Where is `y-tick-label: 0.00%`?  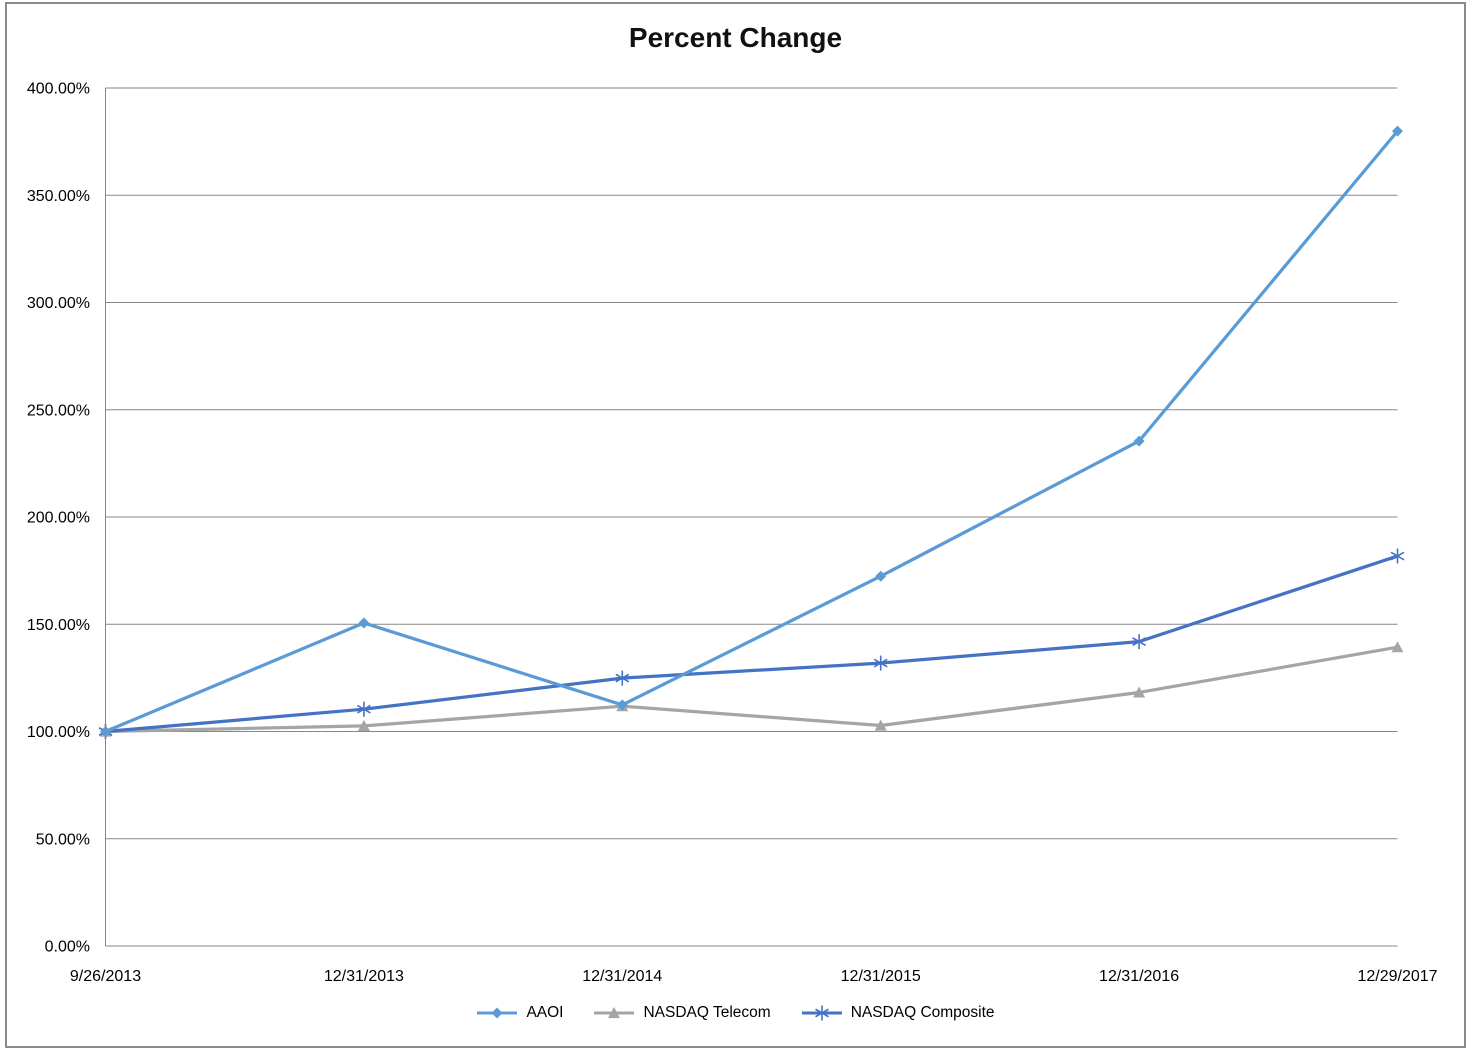 y-tick-label: 0.00% is located at coordinates (67, 947).